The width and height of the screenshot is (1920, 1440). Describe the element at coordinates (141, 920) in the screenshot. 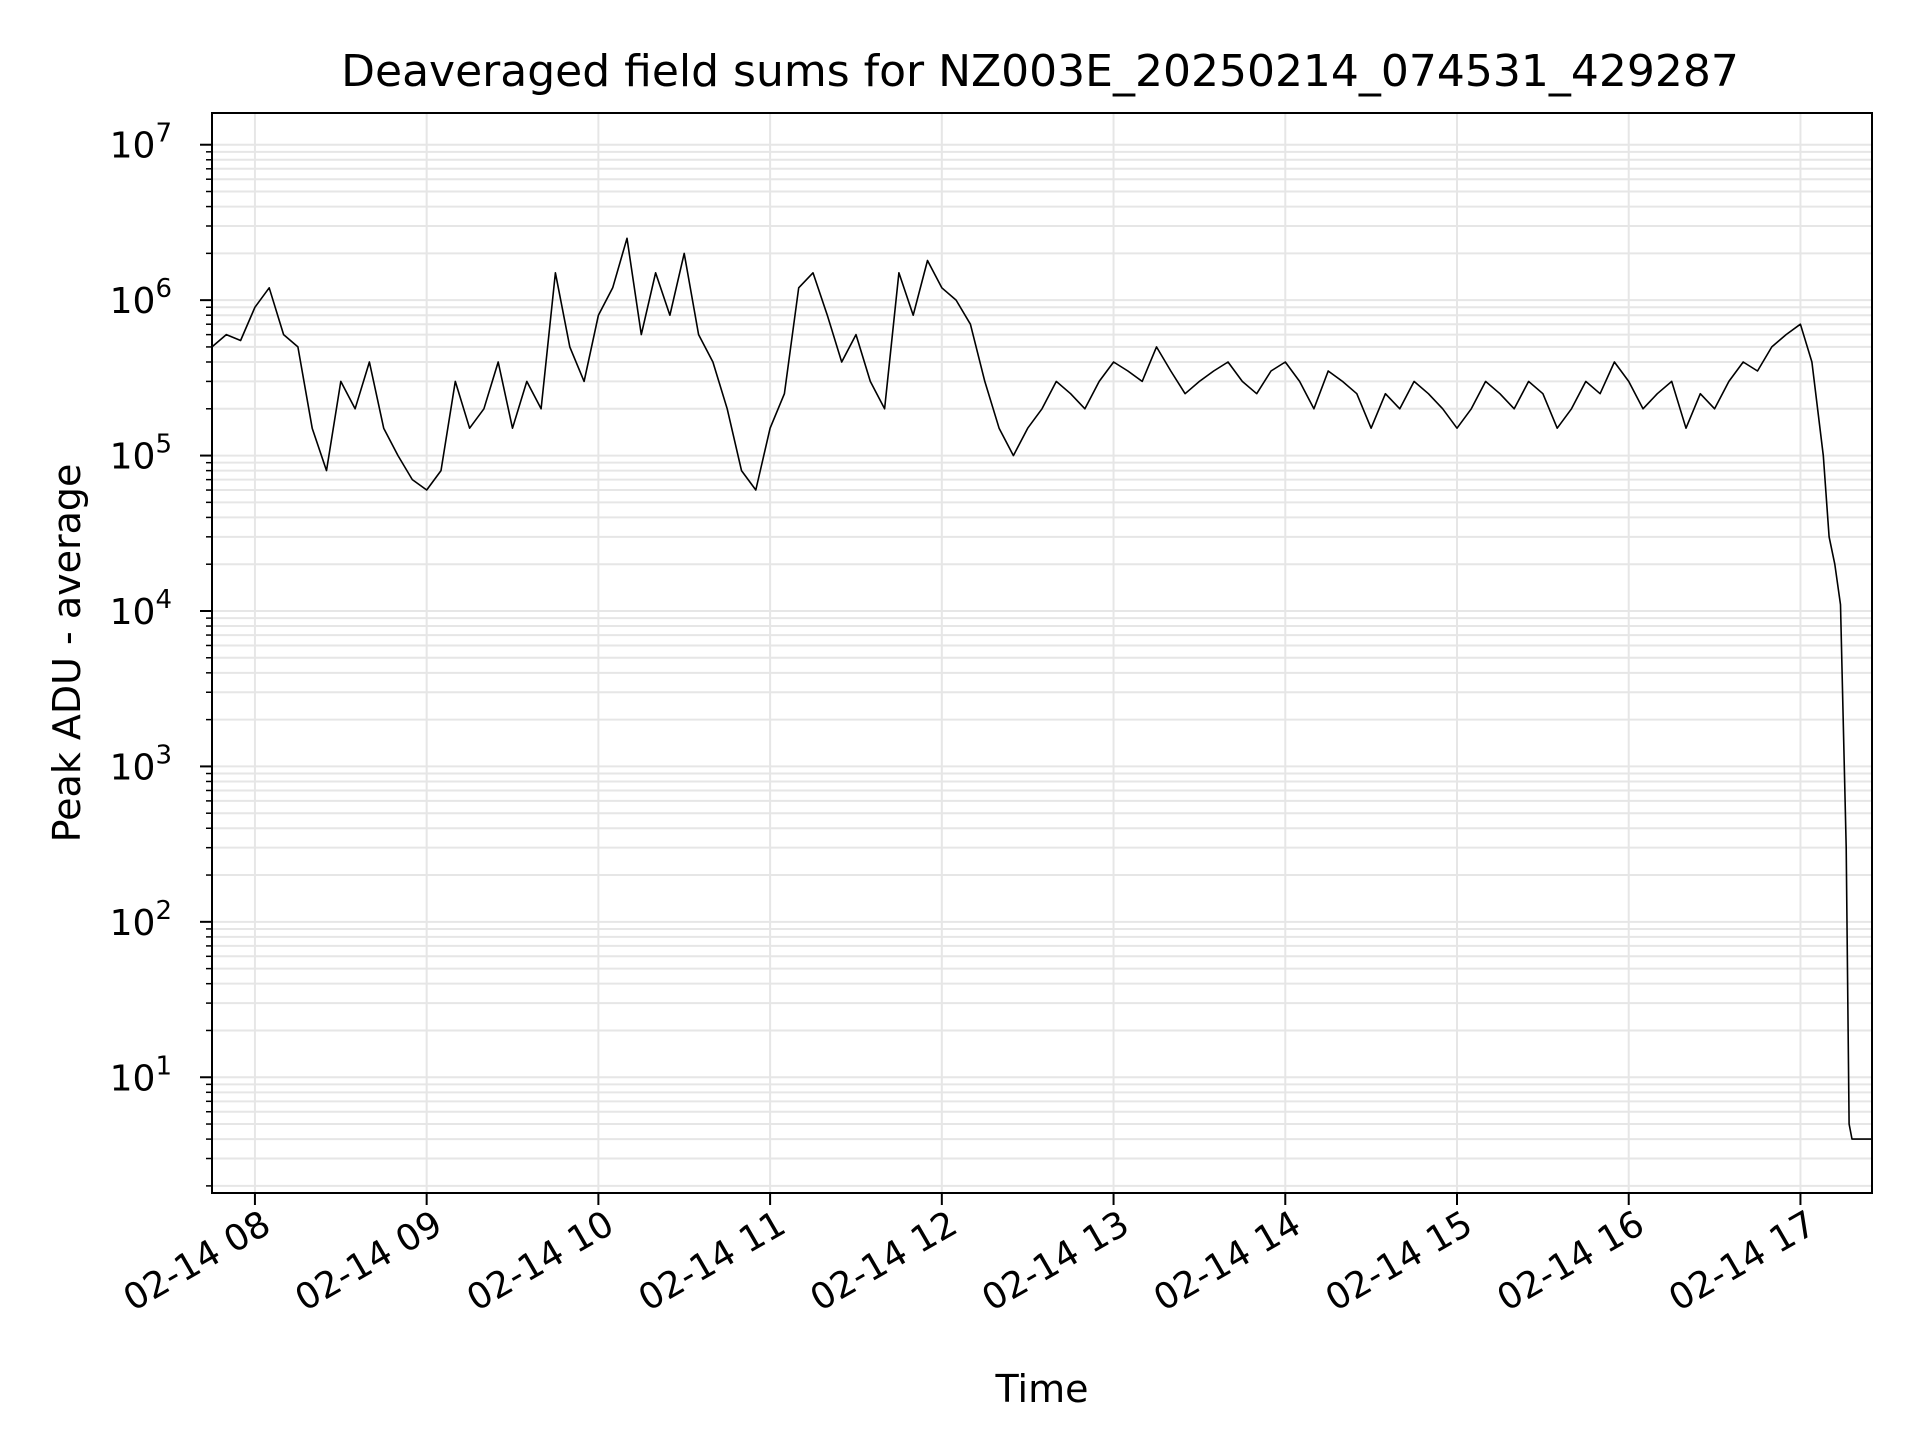

I see `y-tick-label: 10²` at that location.